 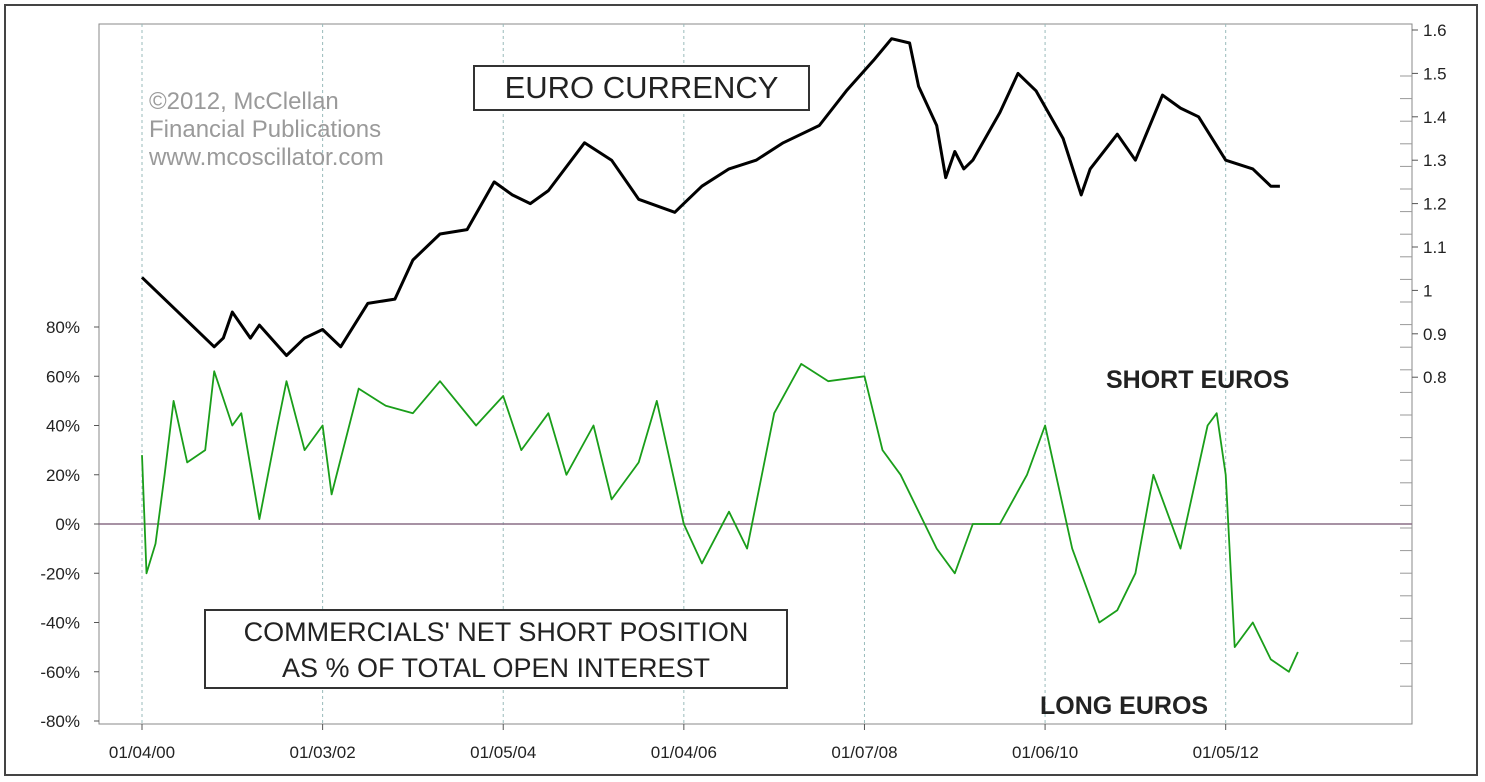 I want to click on x-tick-label: 01/04/06, so click(x=684, y=752).